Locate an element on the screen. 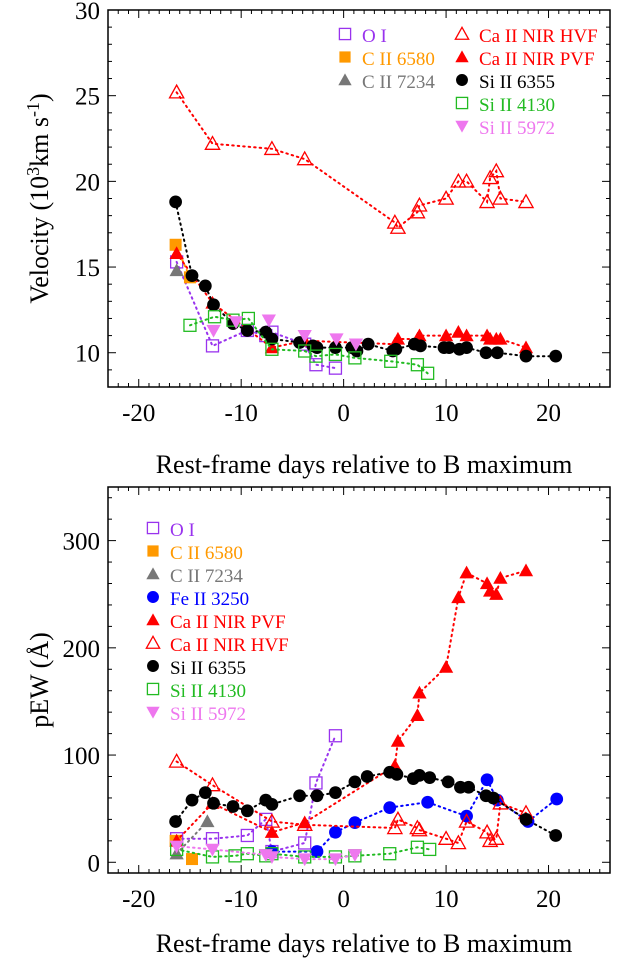 The image size is (641, 958). x-tick-label: 10 is located at coordinates (446, 413).